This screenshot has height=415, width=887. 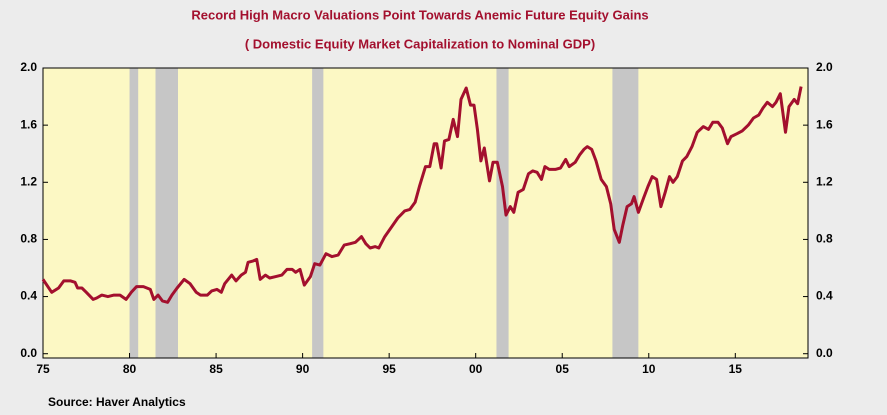 What do you see at coordinates (28, 353) in the screenshot?
I see `y-tick-label: 0.0` at bounding box center [28, 353].